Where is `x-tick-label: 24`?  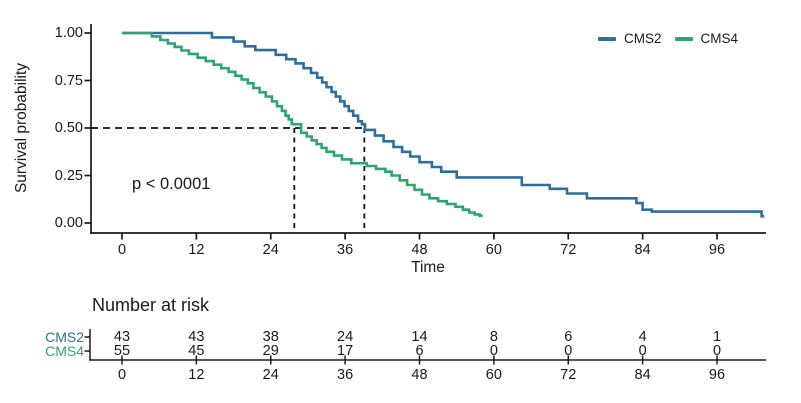 x-tick-label: 24 is located at coordinates (270, 250).